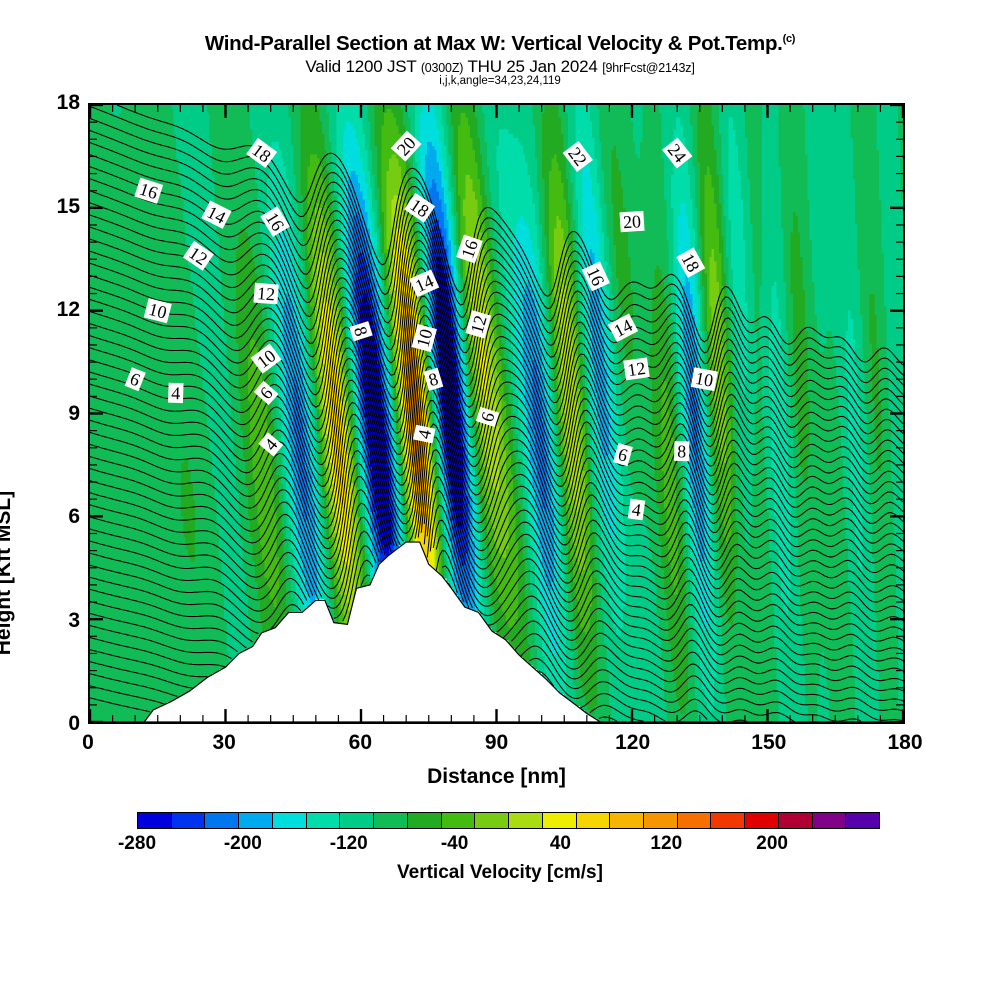 The width and height of the screenshot is (1000, 1000). I want to click on x-tick-label: 0, so click(88, 742).